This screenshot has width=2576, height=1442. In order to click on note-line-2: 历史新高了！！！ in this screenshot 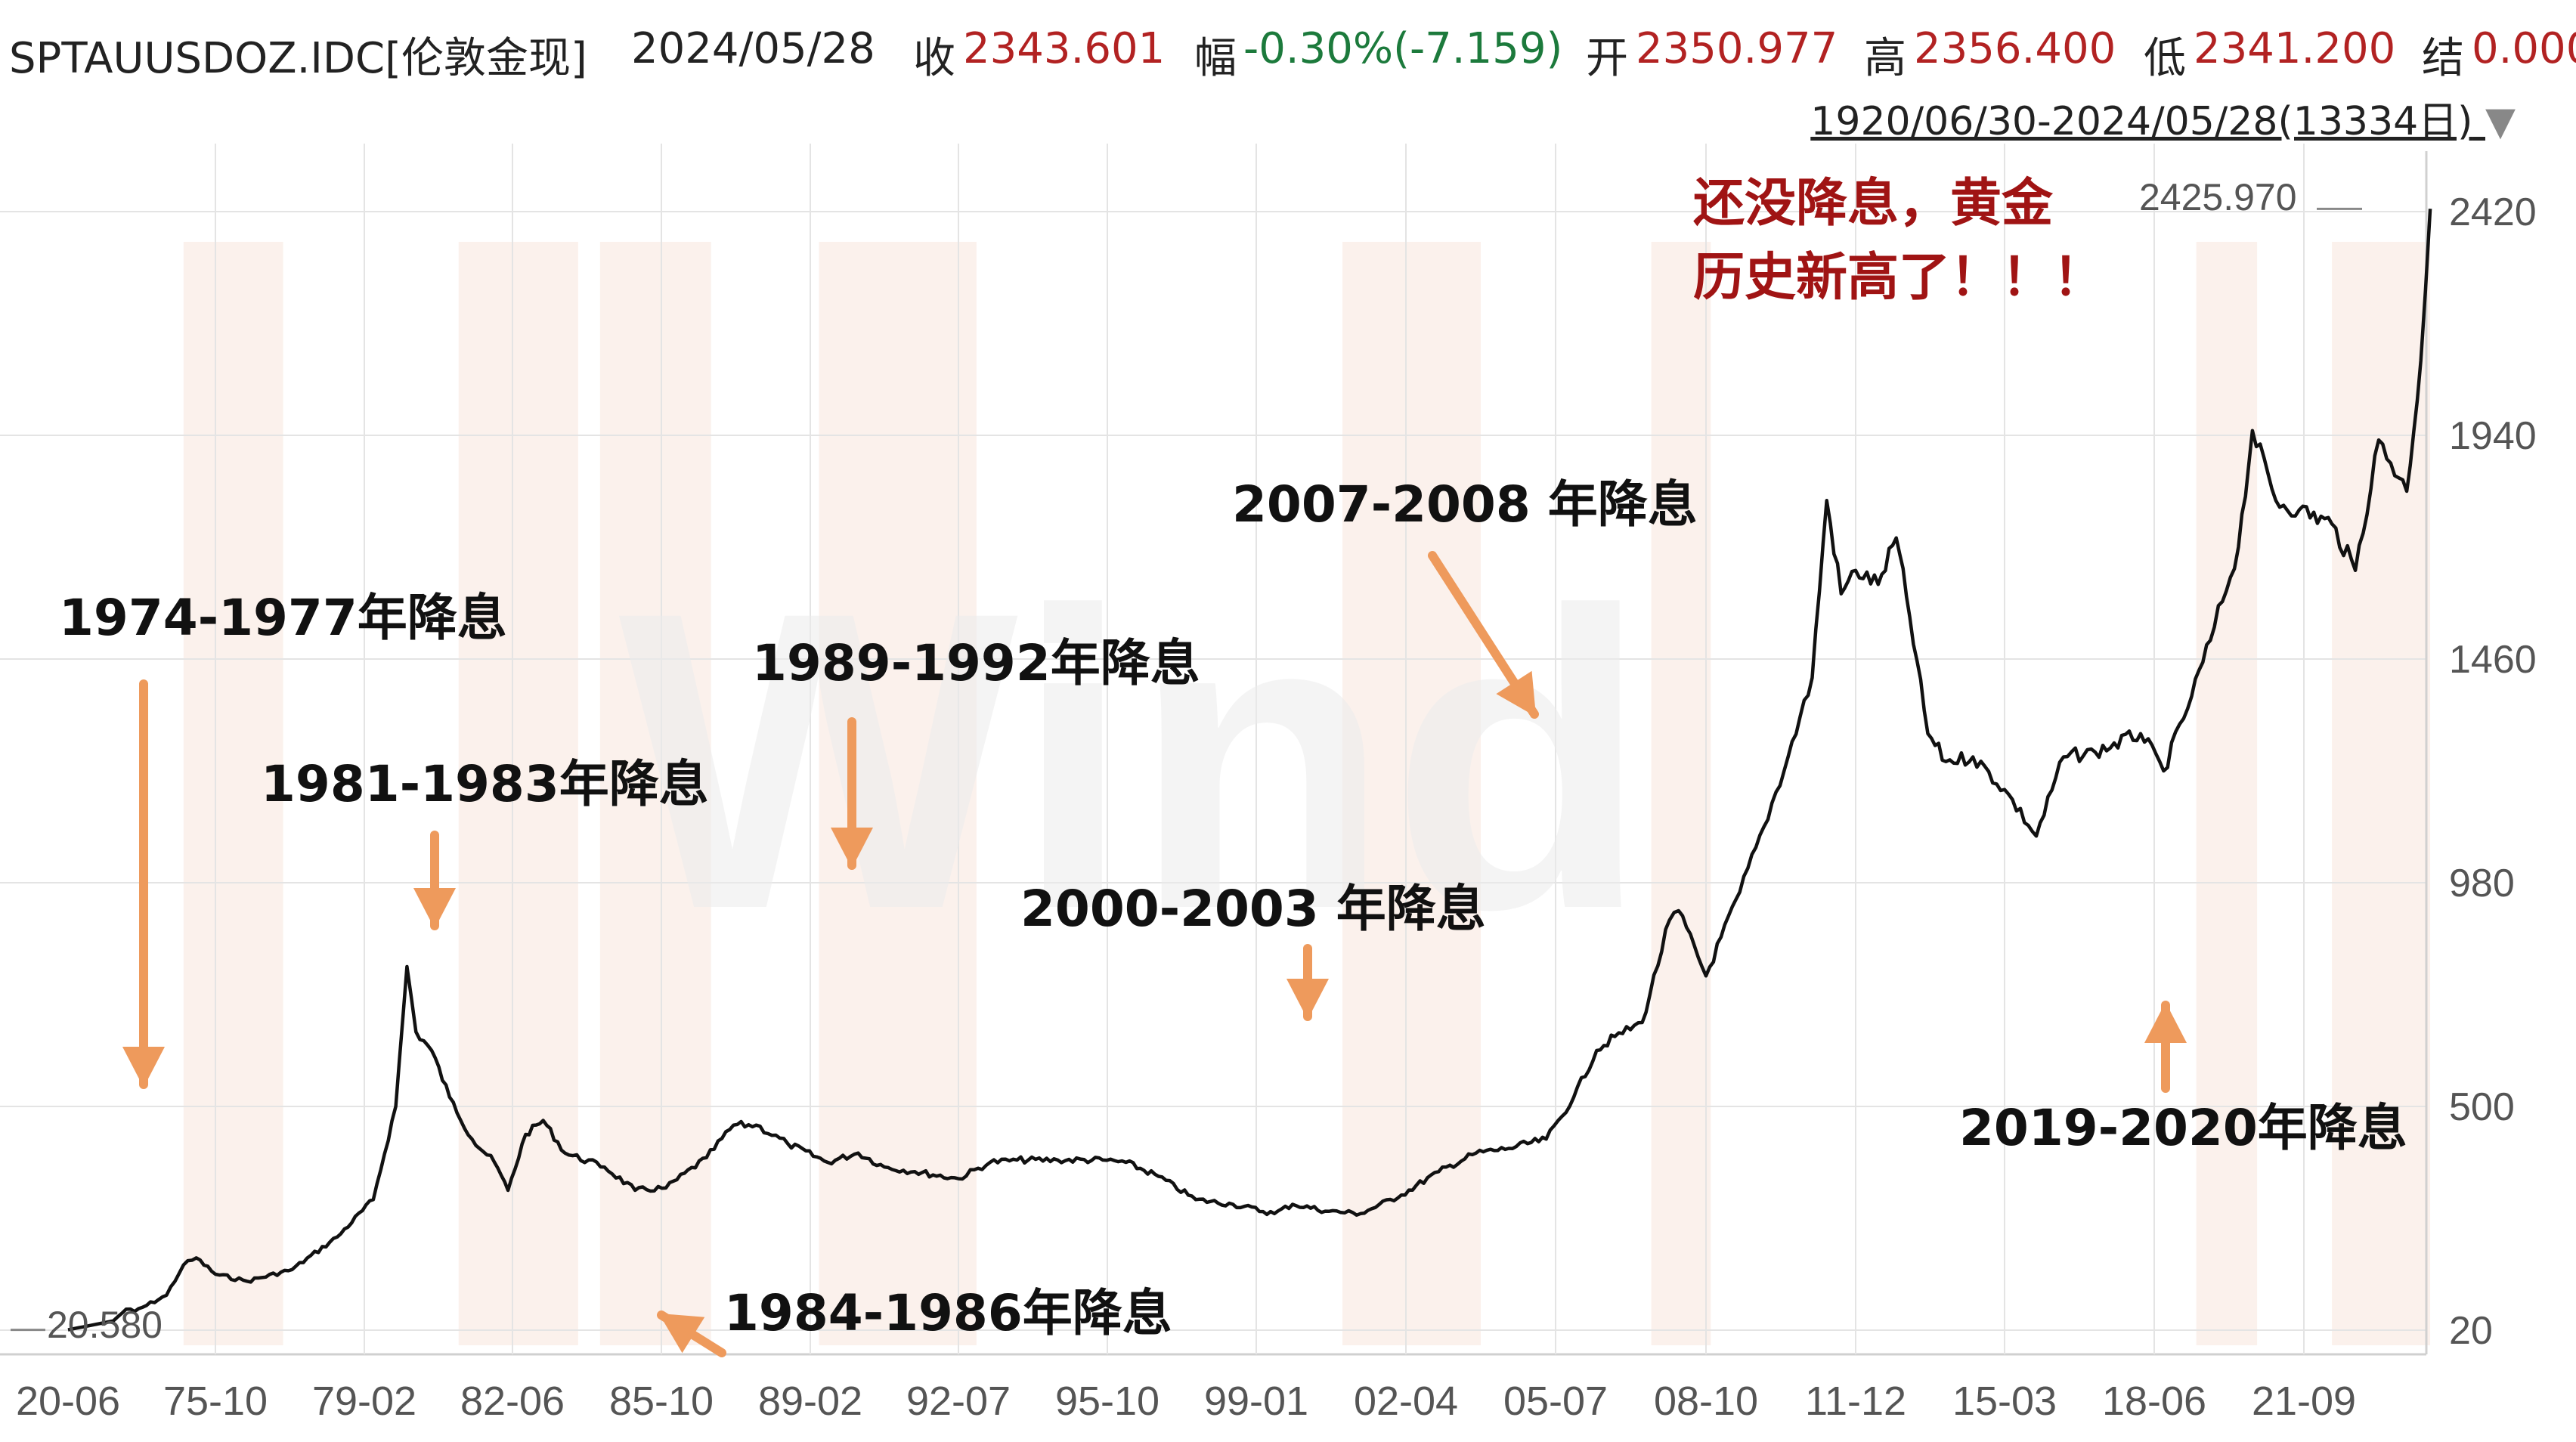, I will do `click(1898, 277)`.